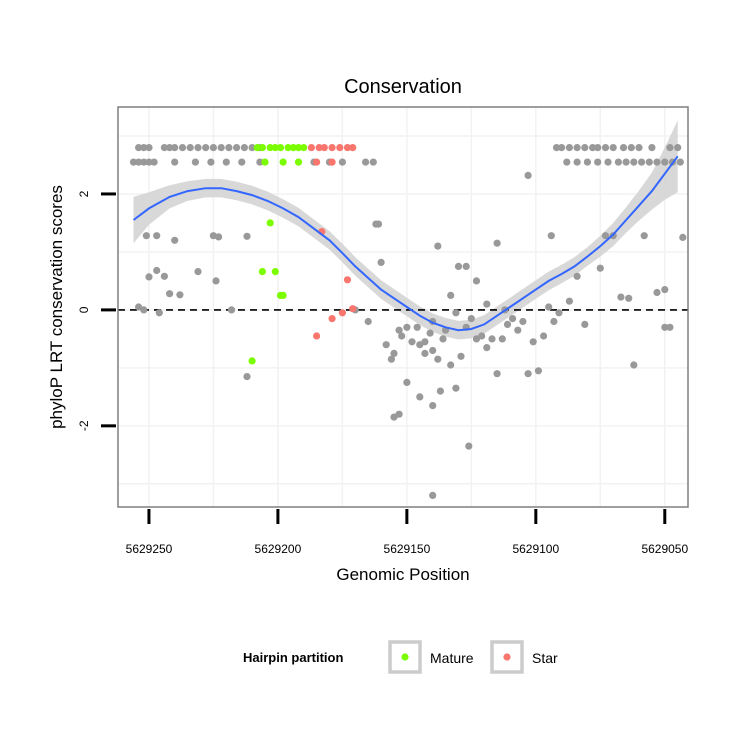 This screenshot has height=750, width=750. Describe the element at coordinates (507, 657) in the screenshot. I see `legend-dot-star` at that location.